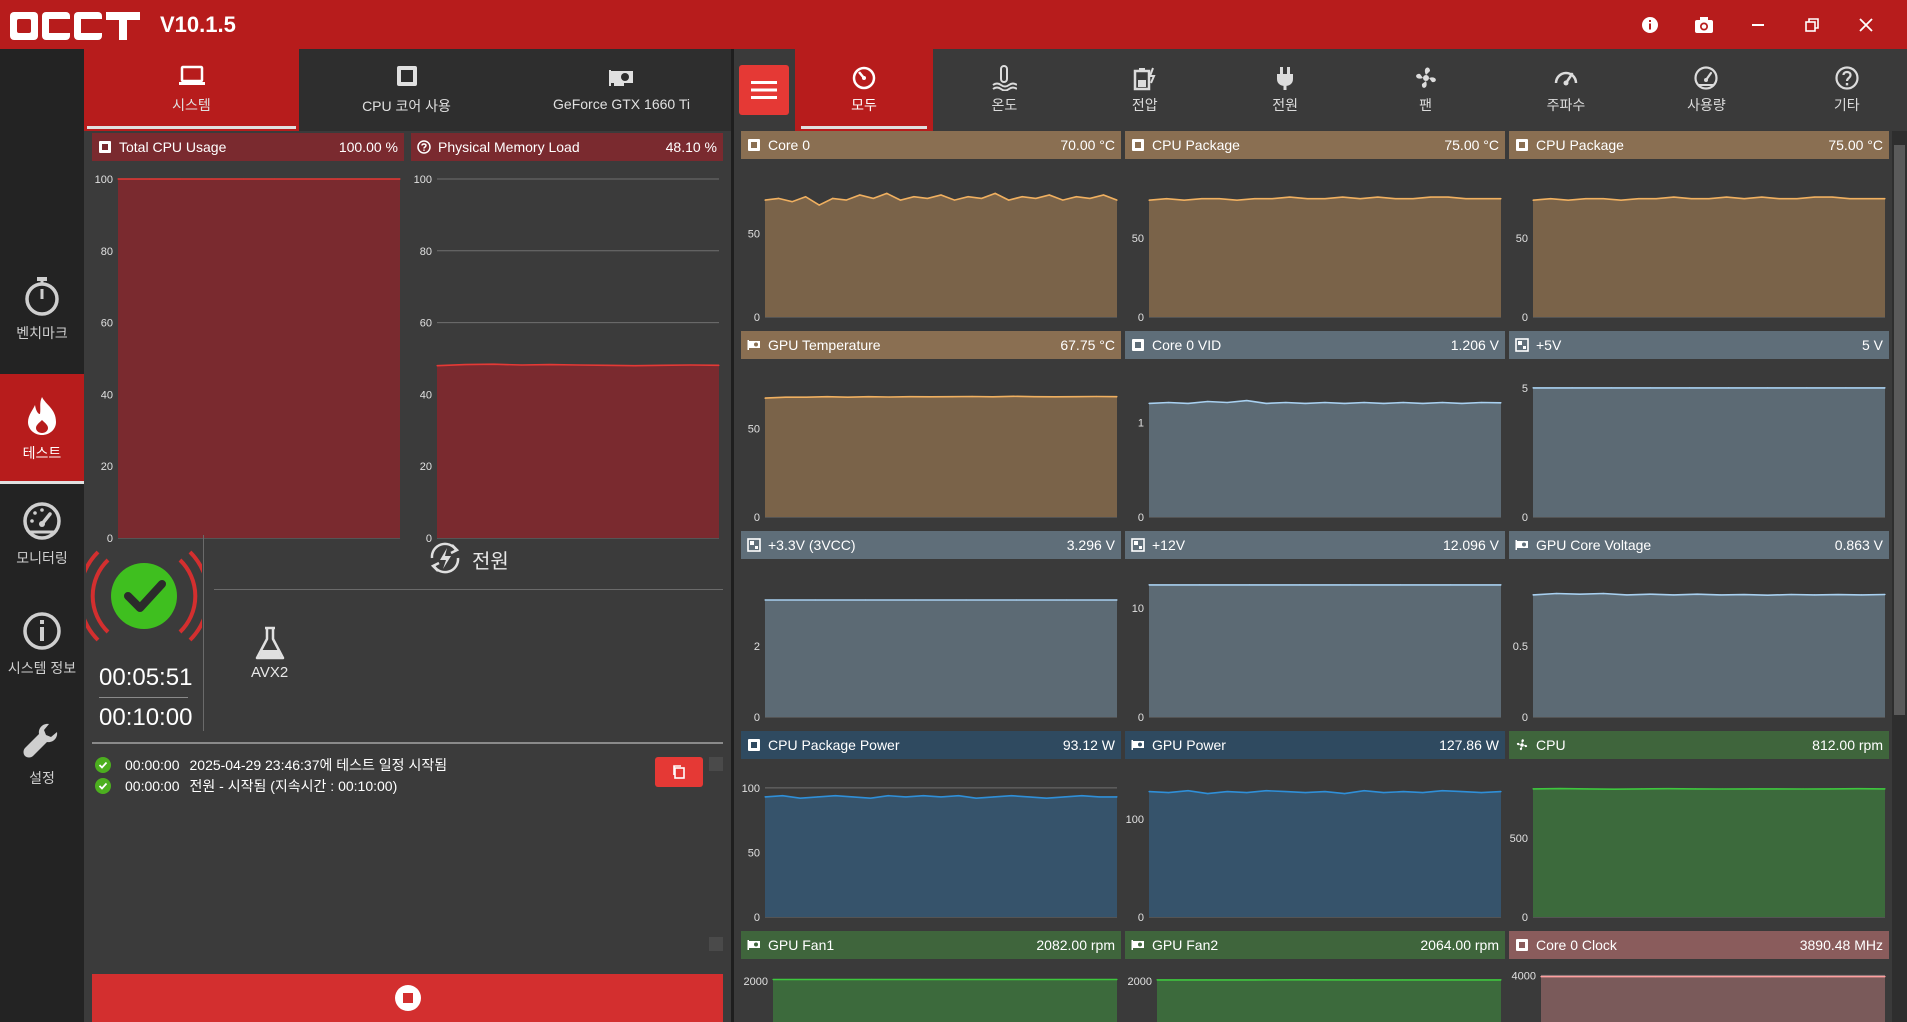 The width and height of the screenshot is (1907, 1022). I want to click on sensor-name: CPU Package Power, so click(834, 745).